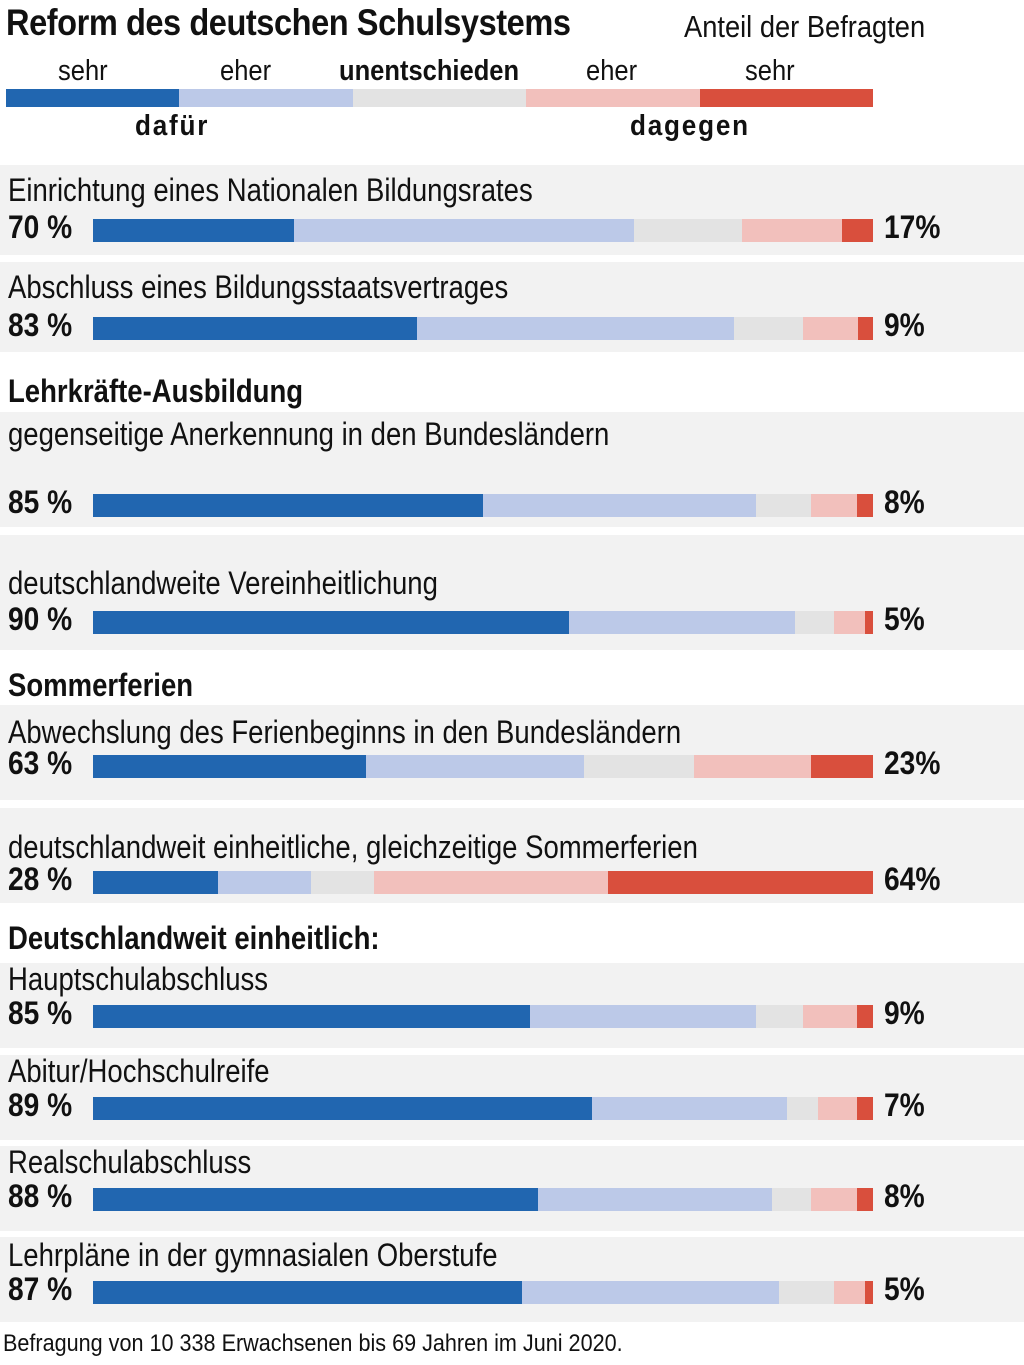  What do you see at coordinates (40, 1105) in the screenshot?
I see `for-total-label: 89 %` at bounding box center [40, 1105].